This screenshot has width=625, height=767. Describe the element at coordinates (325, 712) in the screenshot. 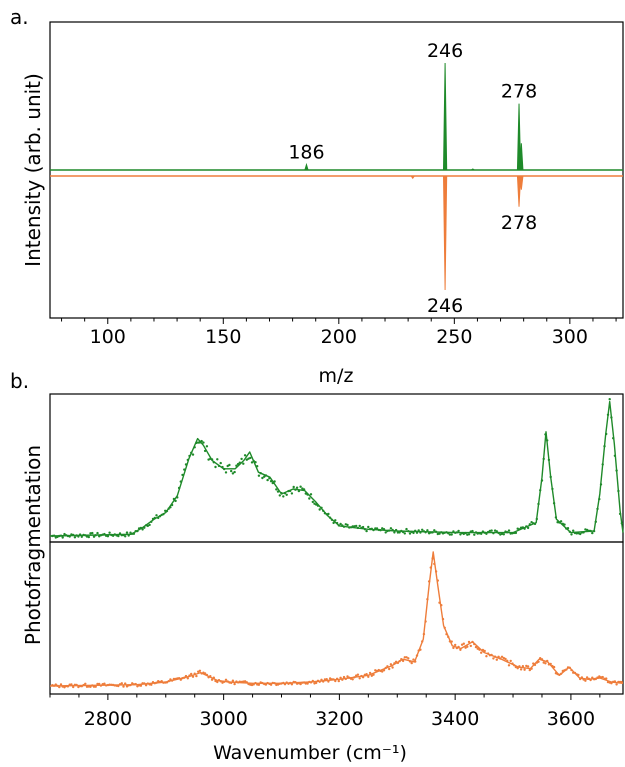

I see `ir-x-ticks: 2800 3000 3200 3400 3600` at that location.